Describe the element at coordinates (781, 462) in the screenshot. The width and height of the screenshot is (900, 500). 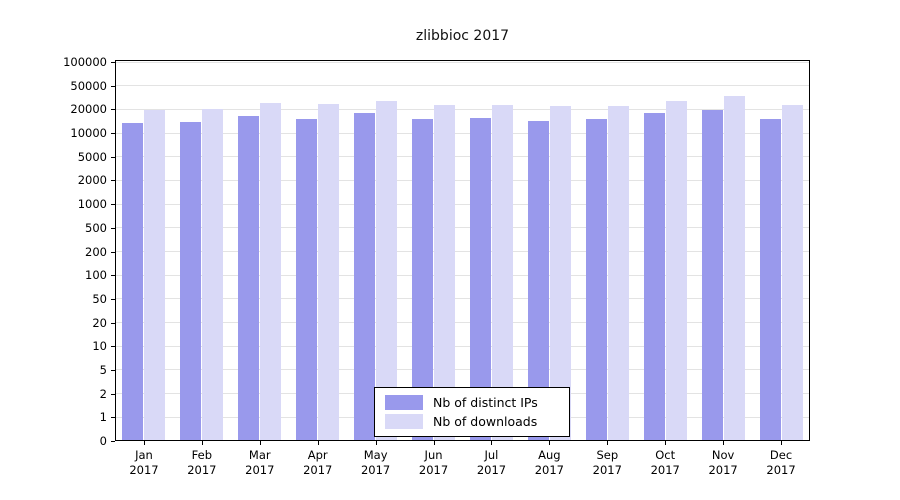
I see `x-tick-label: Dec 2017` at that location.